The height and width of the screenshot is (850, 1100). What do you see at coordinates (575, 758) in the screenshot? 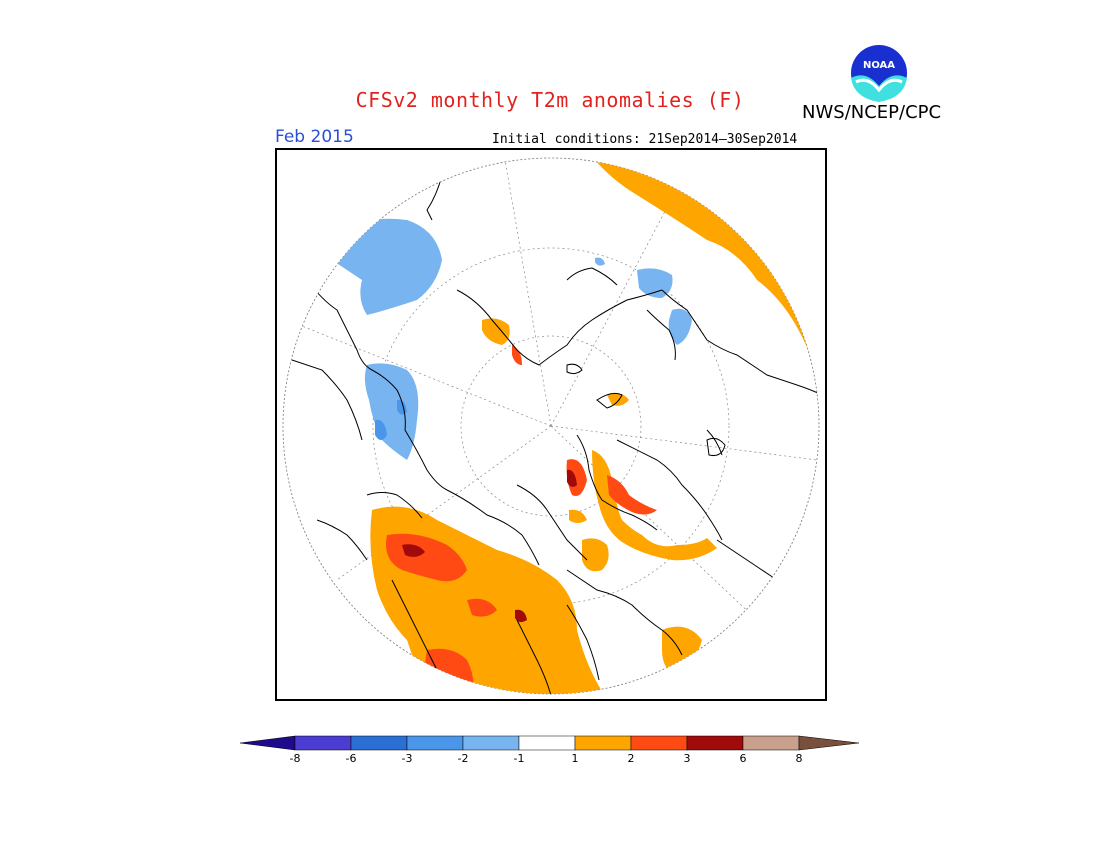
I see `colorbar-label: 1` at bounding box center [575, 758].